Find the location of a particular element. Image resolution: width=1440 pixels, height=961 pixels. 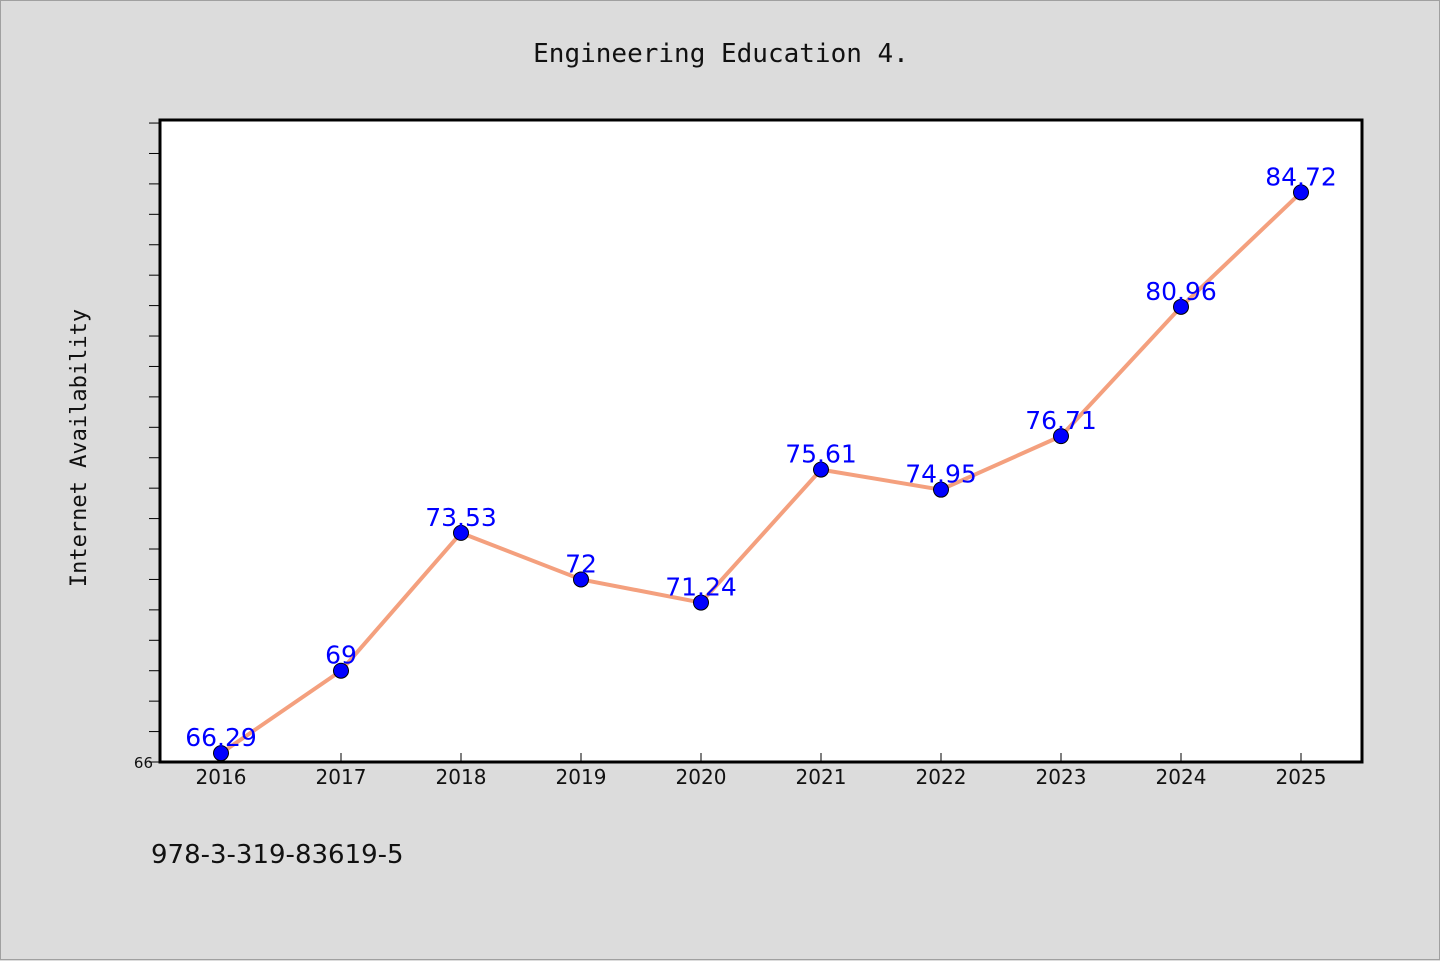

data-label: 71.24 is located at coordinates (701, 587).